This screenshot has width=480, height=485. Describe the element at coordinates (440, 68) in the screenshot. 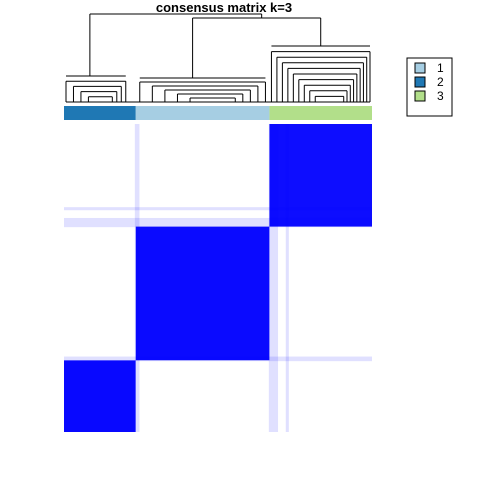

I see `legend-label: 1` at that location.